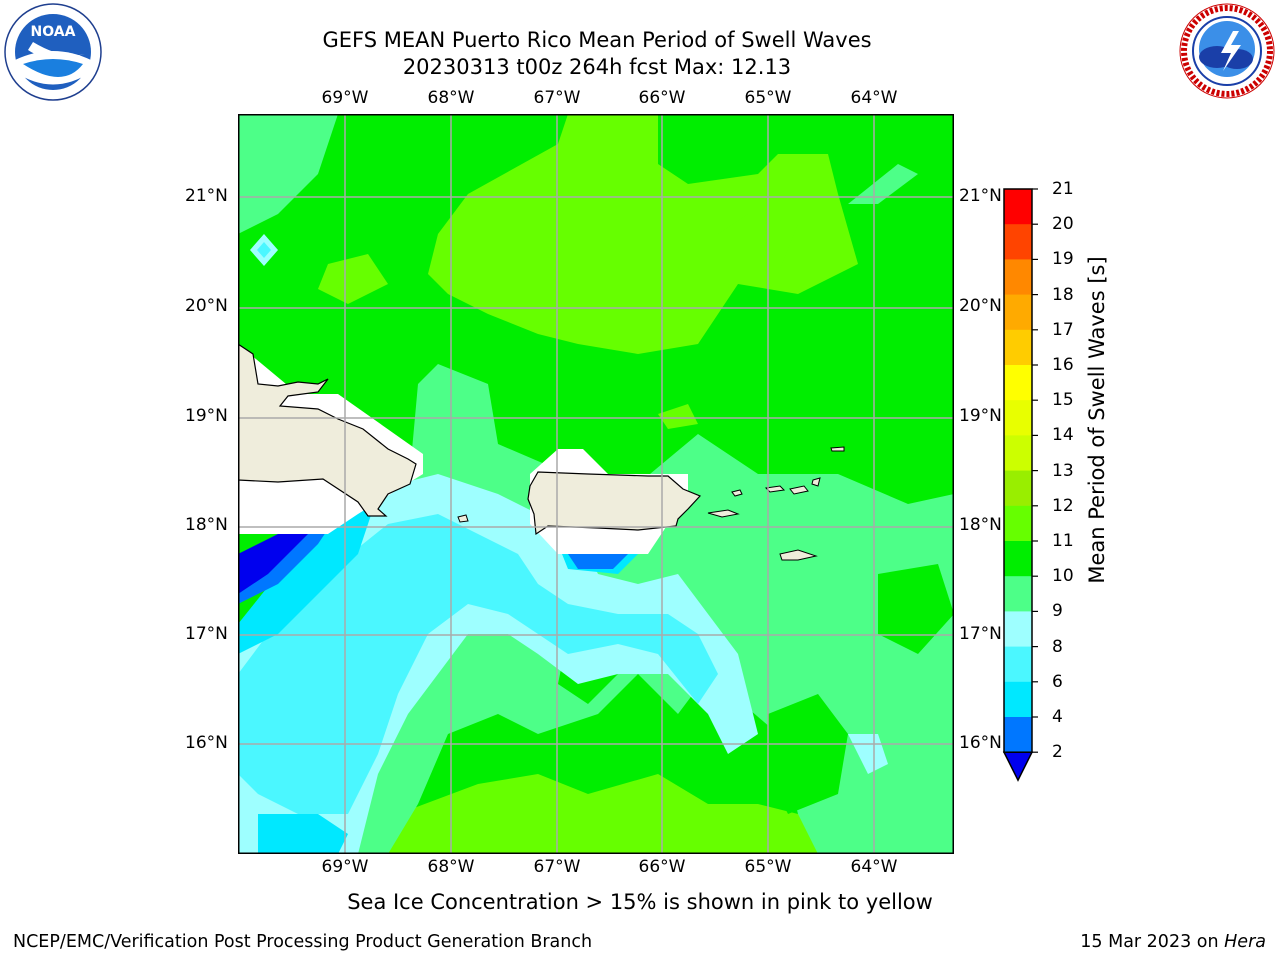 The height and width of the screenshot is (960, 1280). What do you see at coordinates (345, 98) in the screenshot?
I see `lon-label-top-69w: 69°W` at bounding box center [345, 98].